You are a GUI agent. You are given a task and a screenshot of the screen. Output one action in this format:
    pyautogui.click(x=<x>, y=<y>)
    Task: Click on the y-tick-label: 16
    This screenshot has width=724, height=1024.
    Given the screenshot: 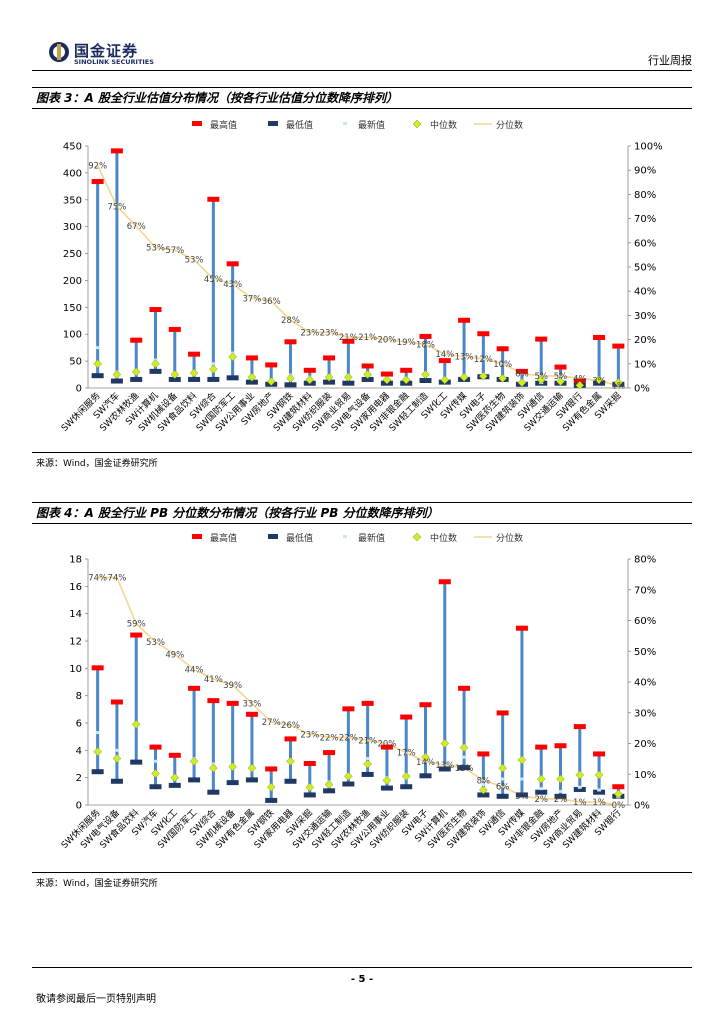 What is the action you would take?
    pyautogui.click(x=75, y=587)
    